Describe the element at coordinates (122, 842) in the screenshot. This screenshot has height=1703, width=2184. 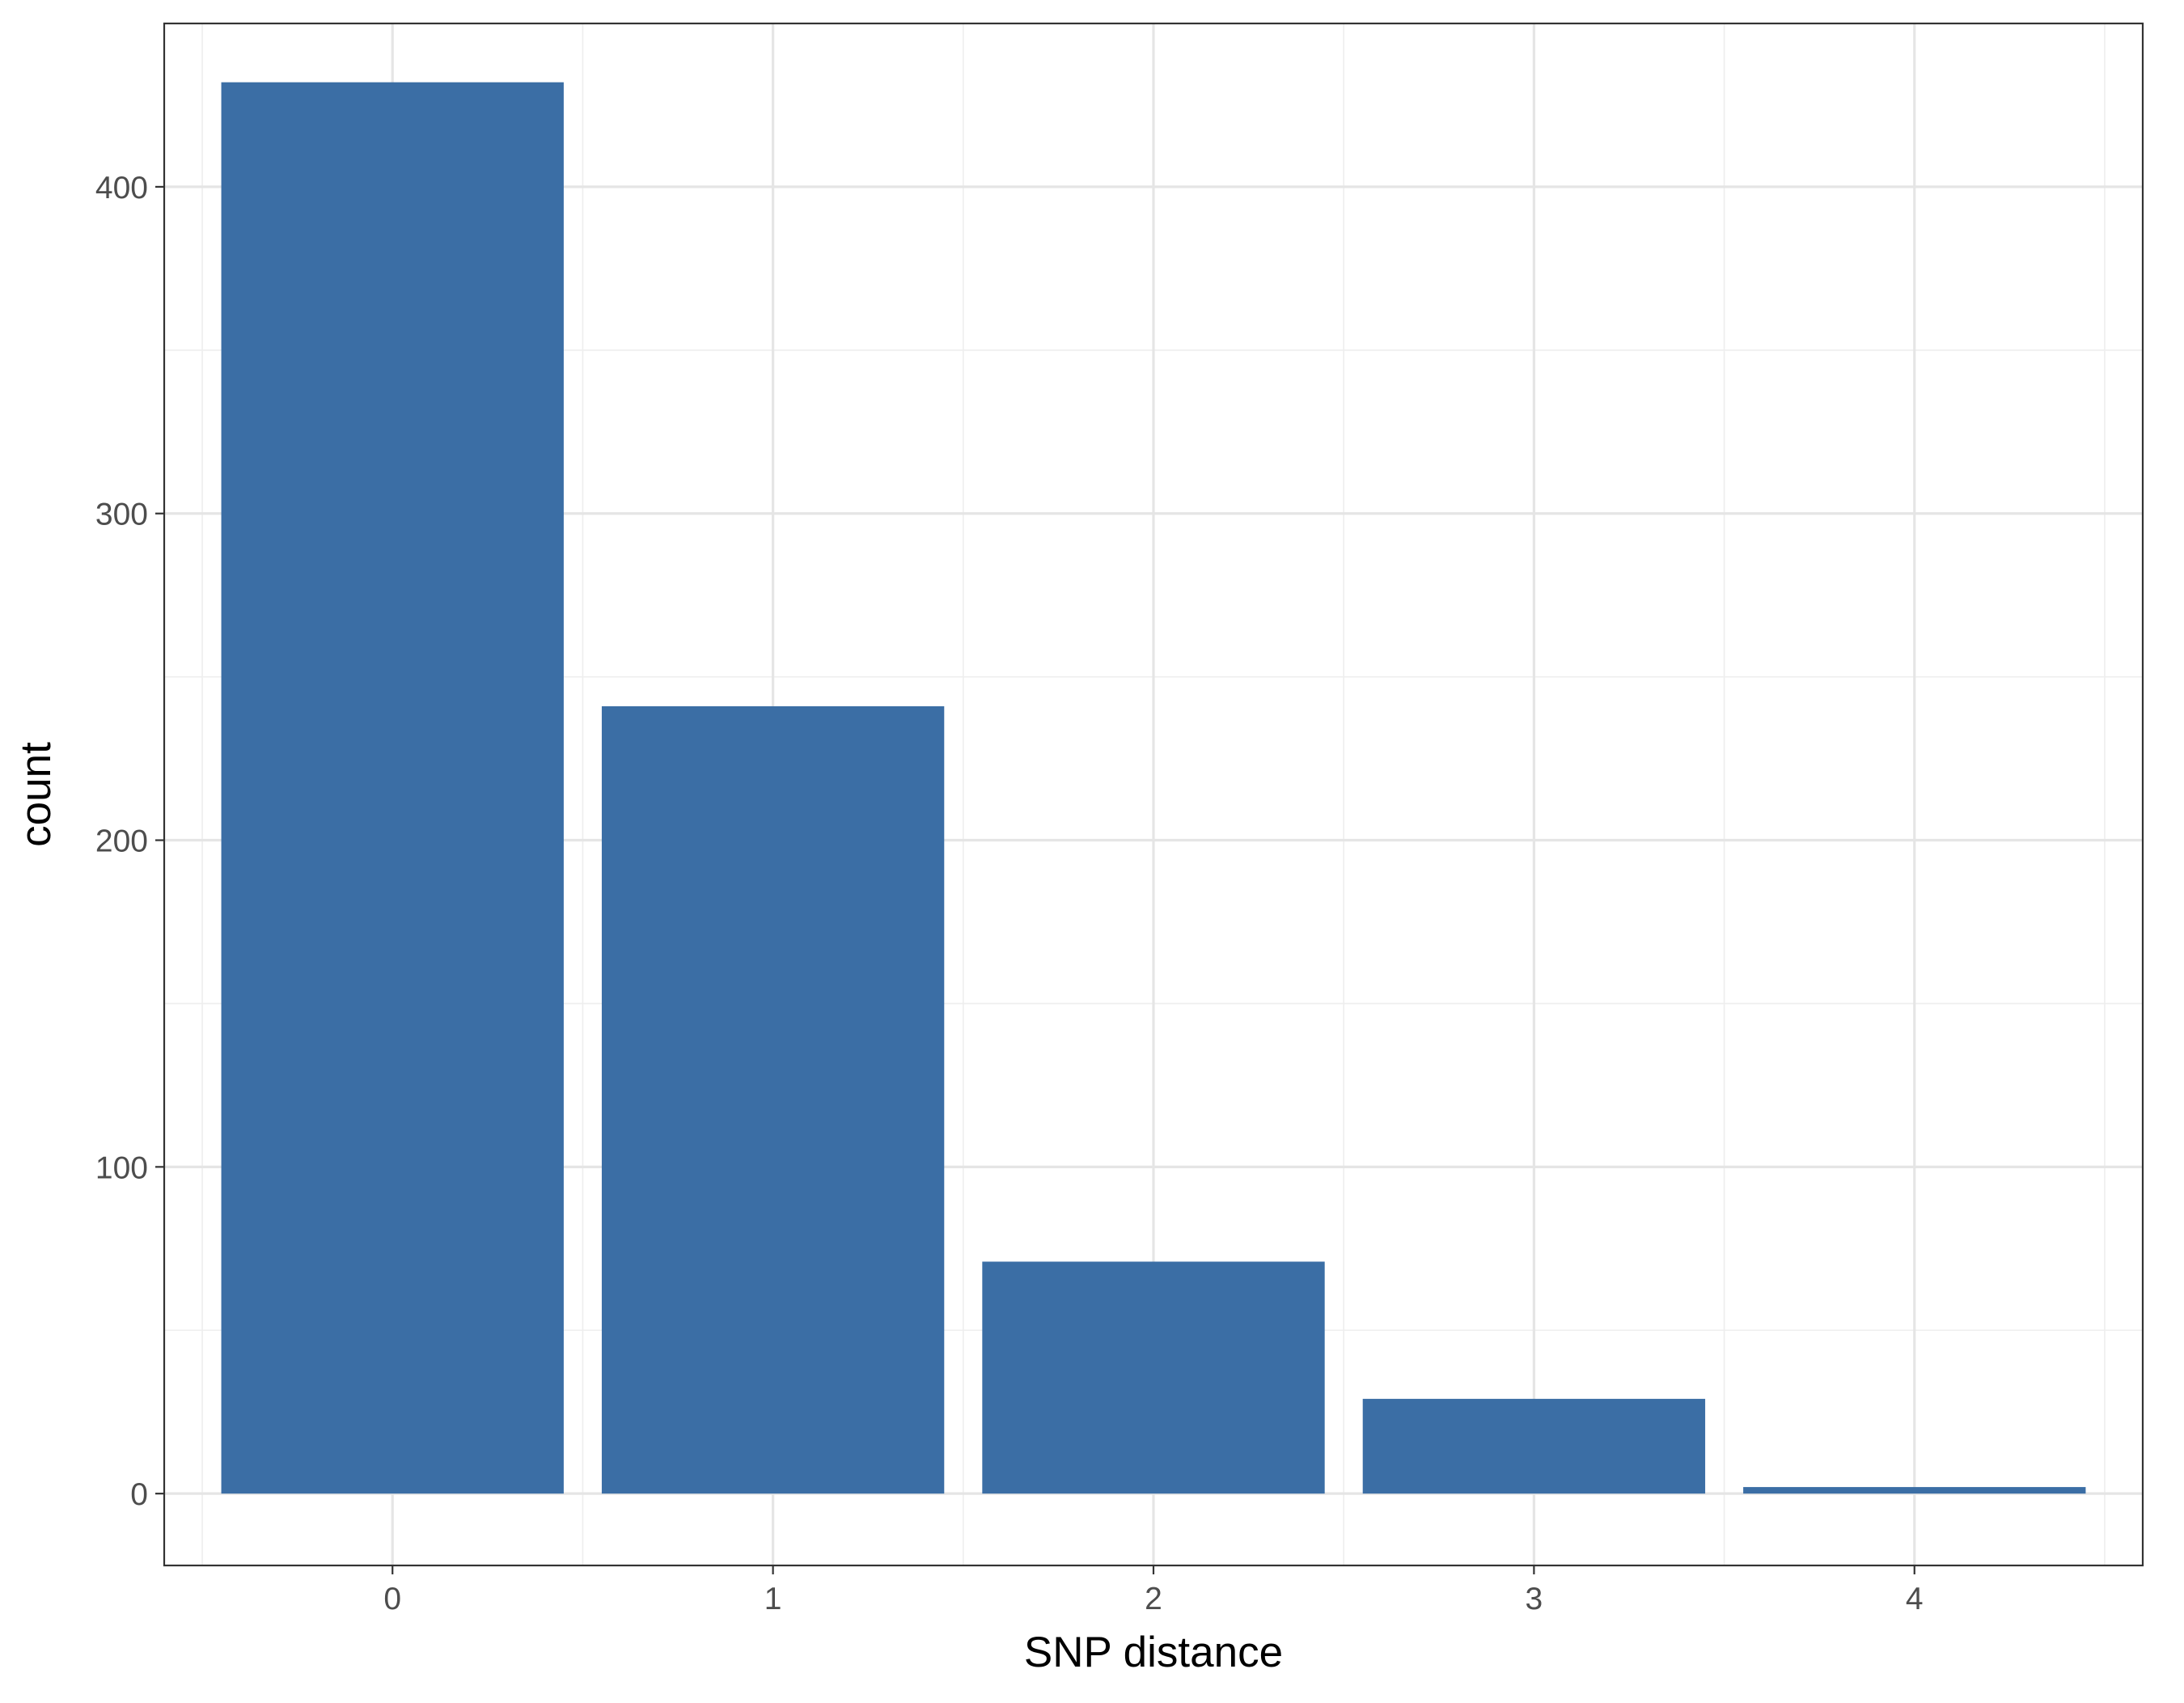
I see `y-tick-label: 200` at that location.